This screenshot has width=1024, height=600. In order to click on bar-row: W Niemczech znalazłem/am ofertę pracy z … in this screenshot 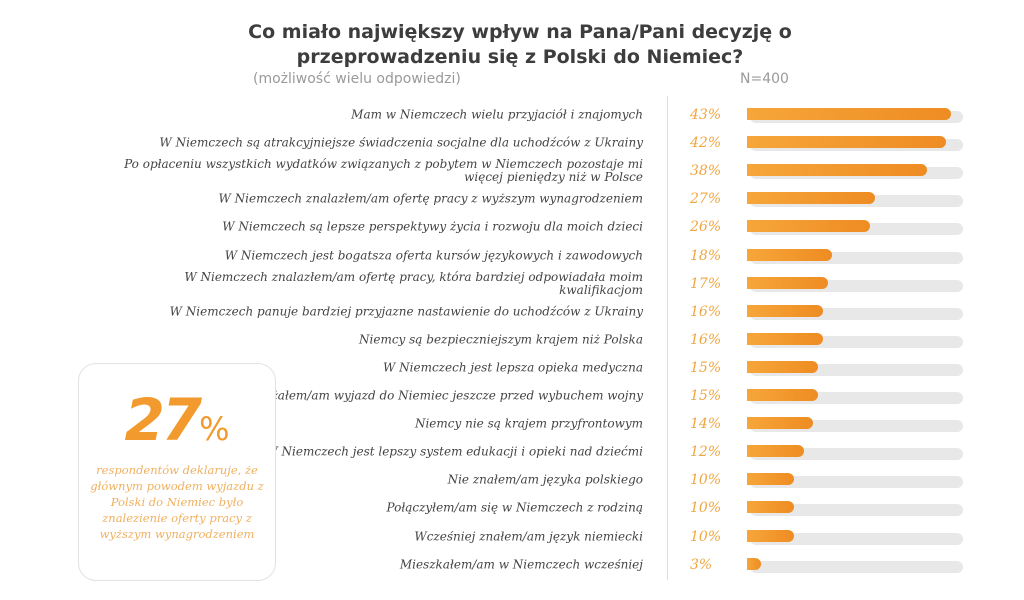, I will do `click(512, 199)`.